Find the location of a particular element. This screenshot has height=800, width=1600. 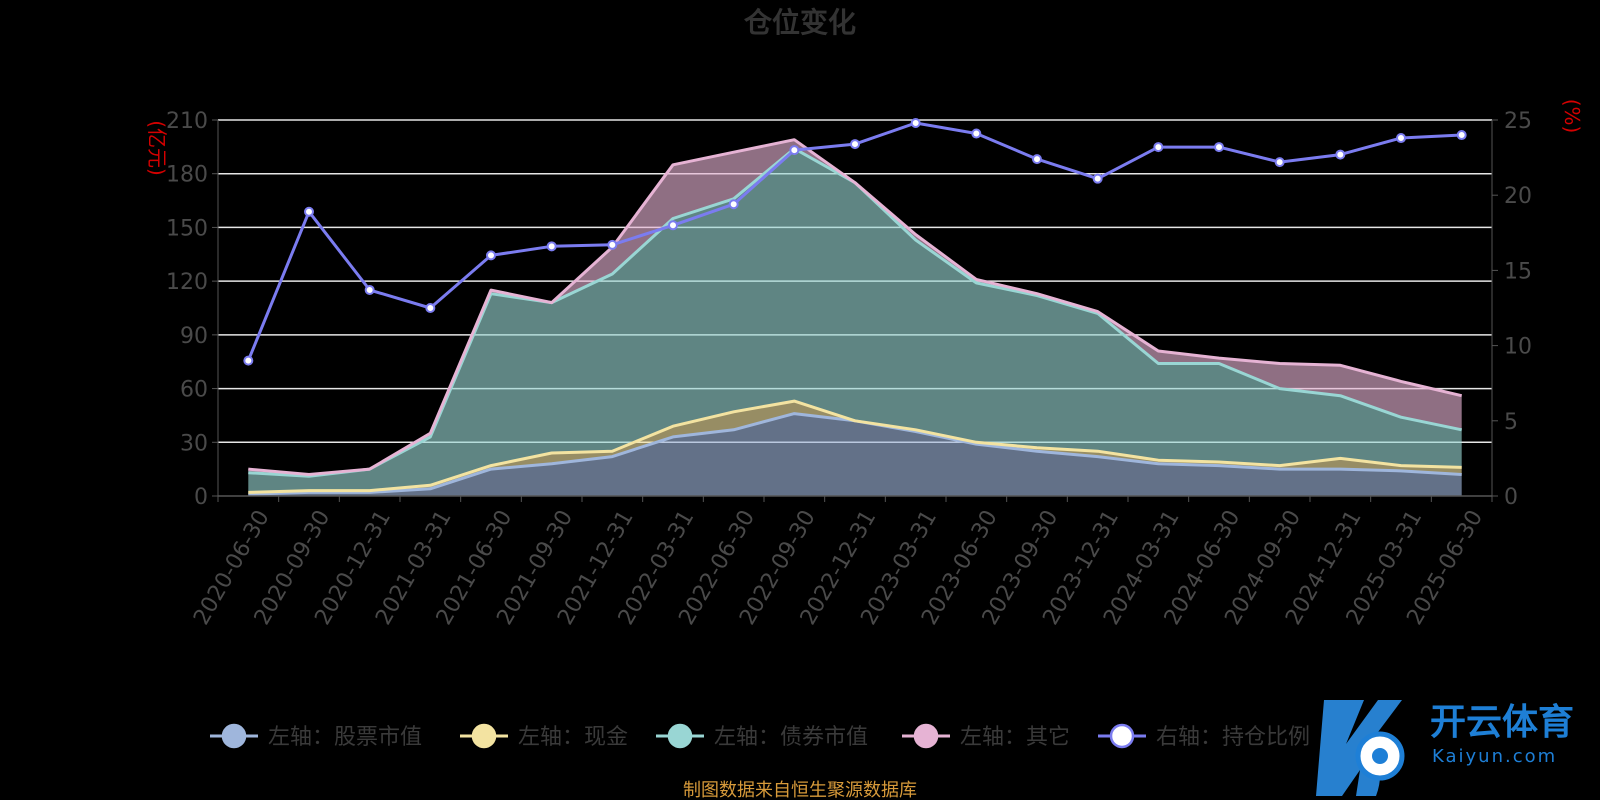

legend: 左轴：股票市值 左轴：现金 左轴：债券市值 左轴：其它 右轴：持仓比例 is located at coordinates (760, 736).